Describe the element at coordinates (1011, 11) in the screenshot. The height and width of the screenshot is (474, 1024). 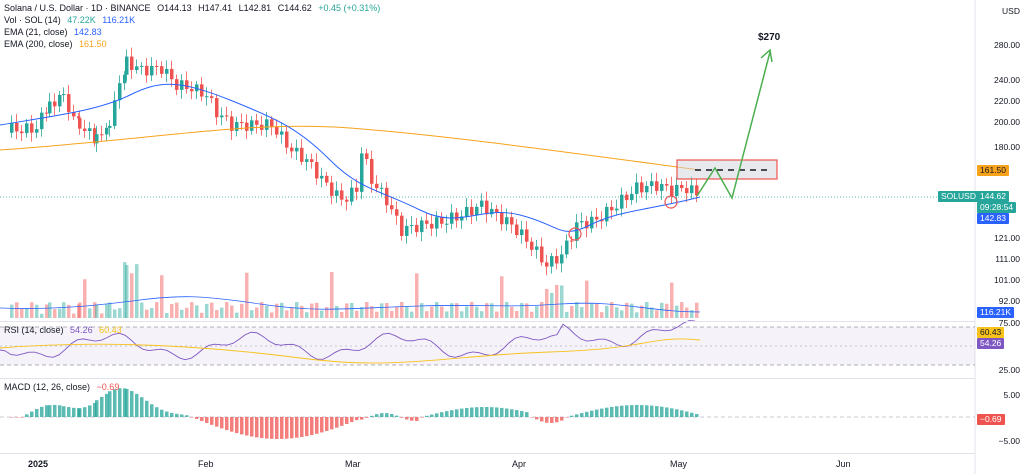
I see `currency-label: USD` at that location.